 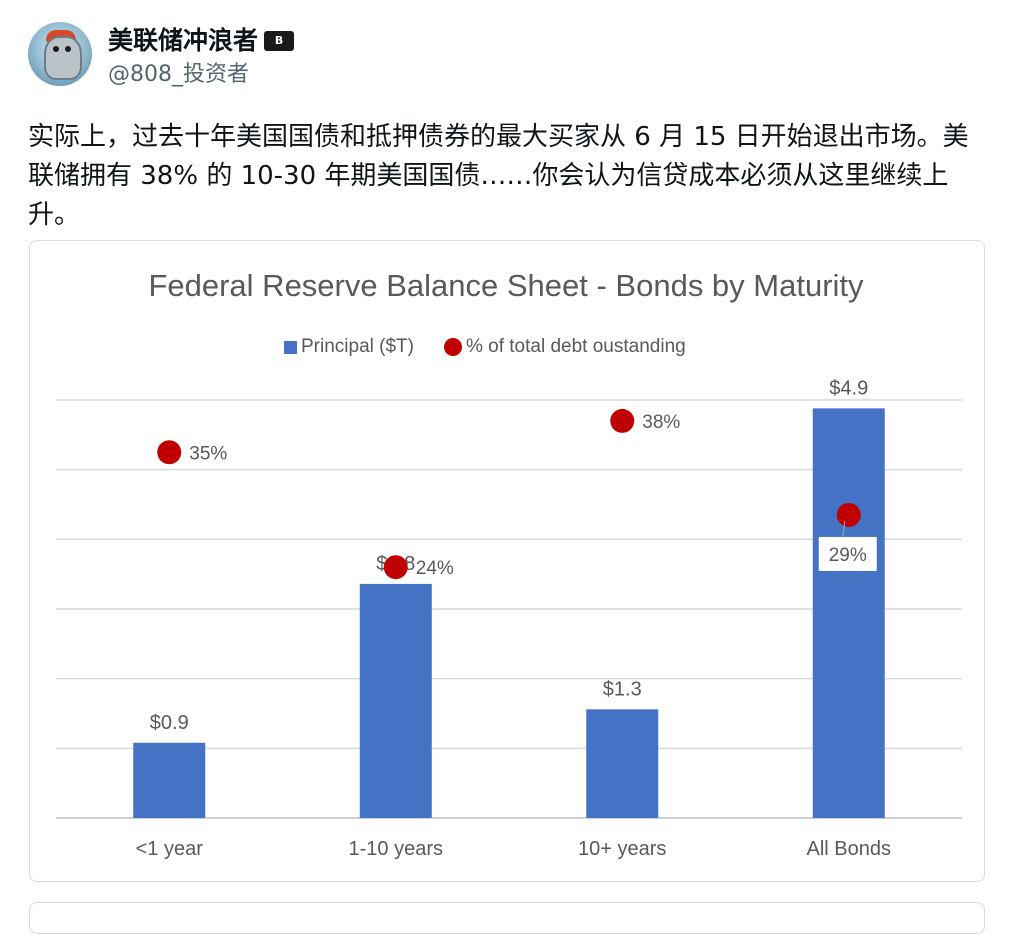 I want to click on legend-label-principal: Principal ($T), so click(x=357, y=346).